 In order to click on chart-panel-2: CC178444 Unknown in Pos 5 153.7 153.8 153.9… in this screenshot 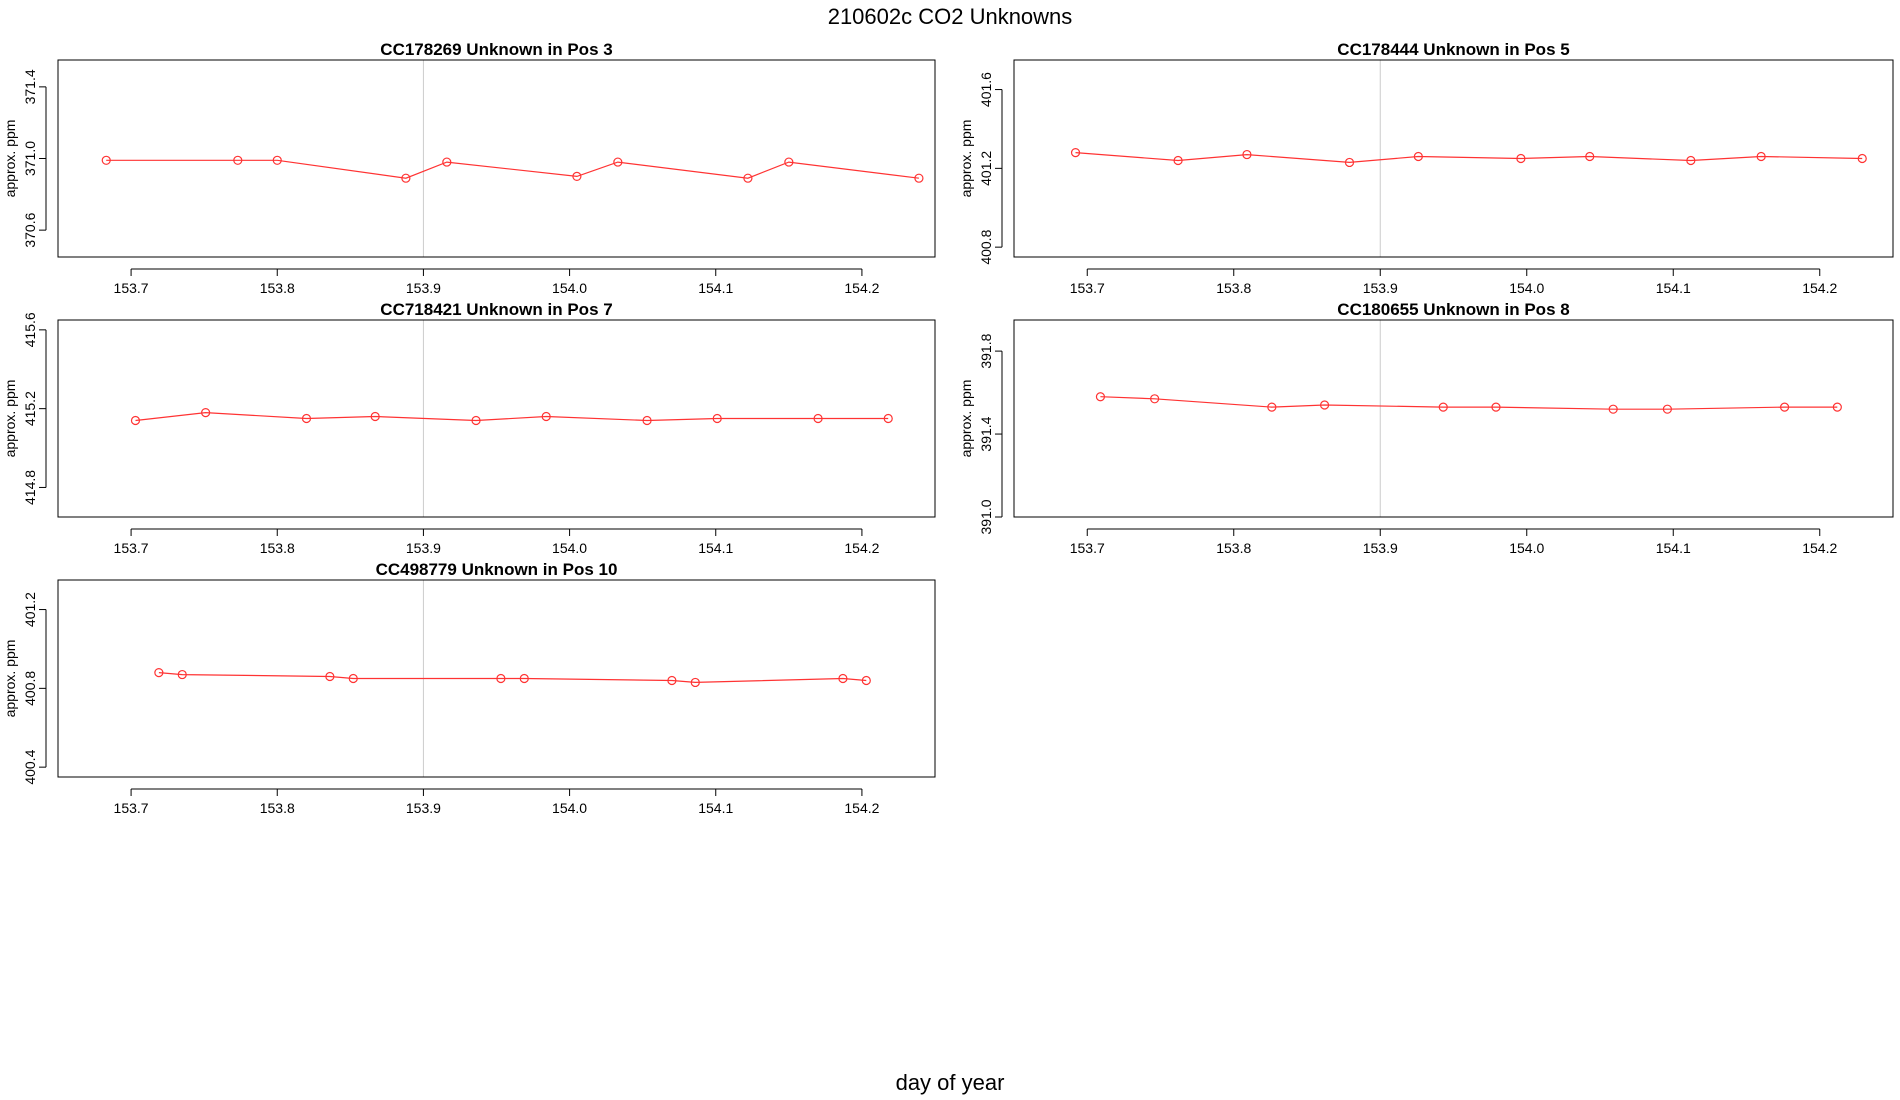, I will do `click(1426, 168)`.